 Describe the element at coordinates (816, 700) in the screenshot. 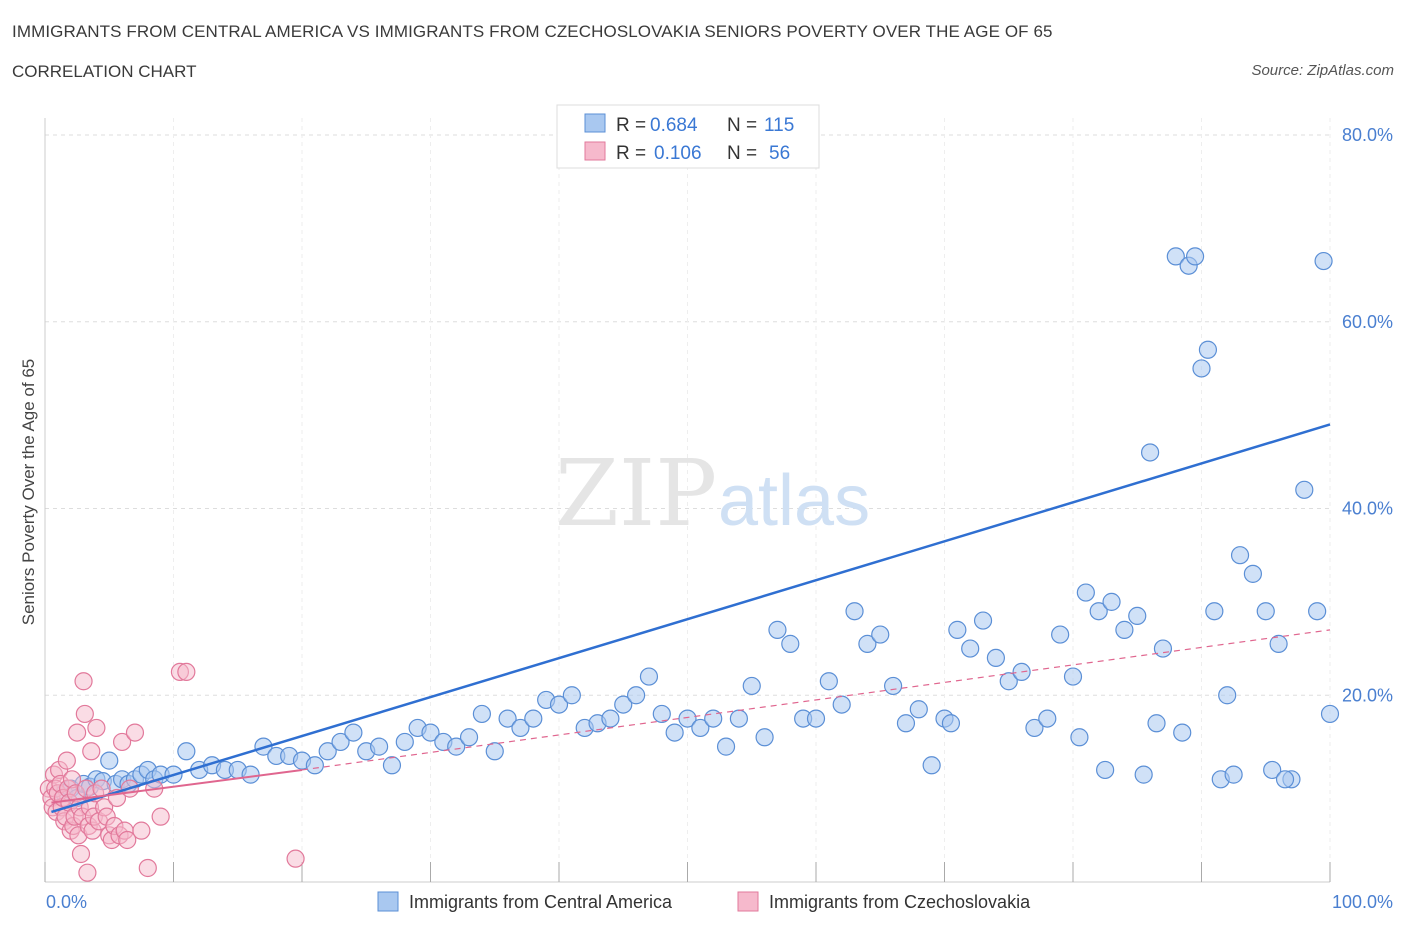

I see `trend-line-czechoslovakia-extended` at that location.